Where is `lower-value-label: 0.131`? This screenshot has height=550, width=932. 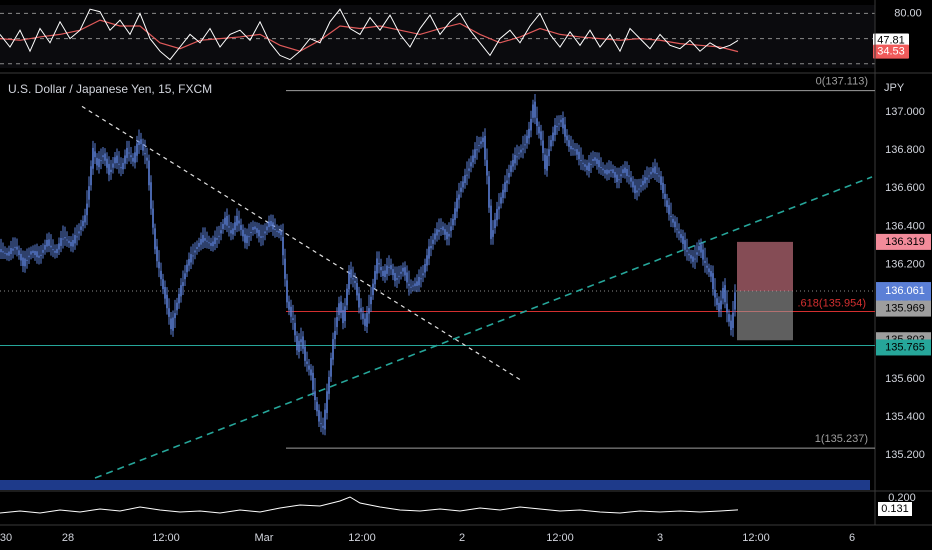
lower-value-label: 0.131 is located at coordinates (895, 509).